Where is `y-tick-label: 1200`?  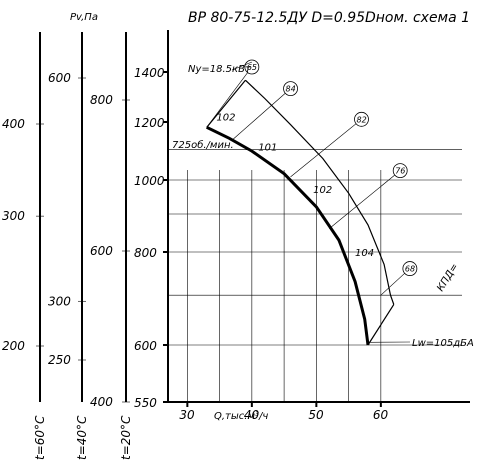 y-tick-label: 1200 is located at coordinates (149, 123).